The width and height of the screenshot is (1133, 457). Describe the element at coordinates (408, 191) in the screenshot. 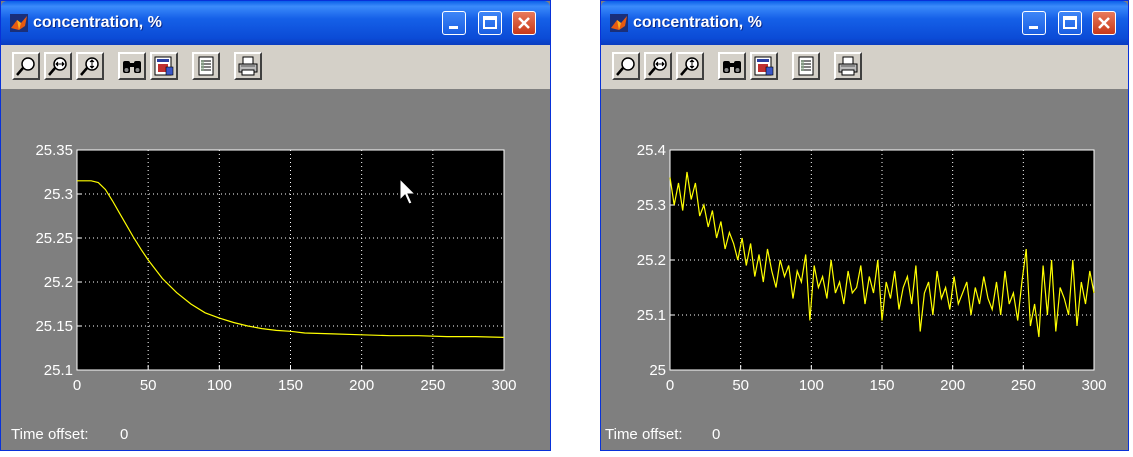

I see `mouse-cursor` at that location.